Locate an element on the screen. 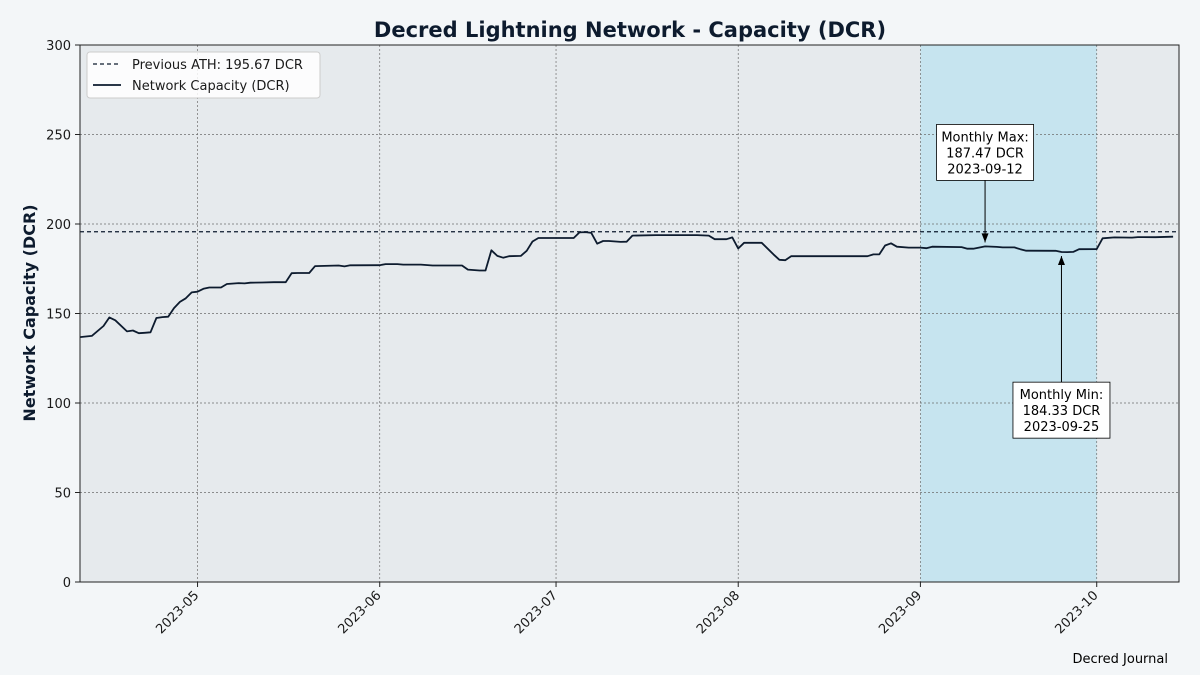 This screenshot has width=1200, height=675. credit-text: Decred Journal is located at coordinates (1120, 659).